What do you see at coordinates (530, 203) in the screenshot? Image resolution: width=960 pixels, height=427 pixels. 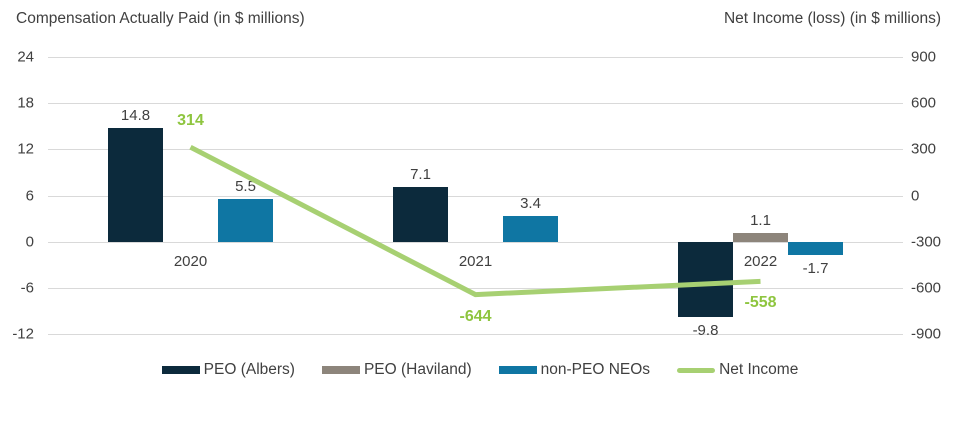 I see `bar-value-label: 3.4` at bounding box center [530, 203].